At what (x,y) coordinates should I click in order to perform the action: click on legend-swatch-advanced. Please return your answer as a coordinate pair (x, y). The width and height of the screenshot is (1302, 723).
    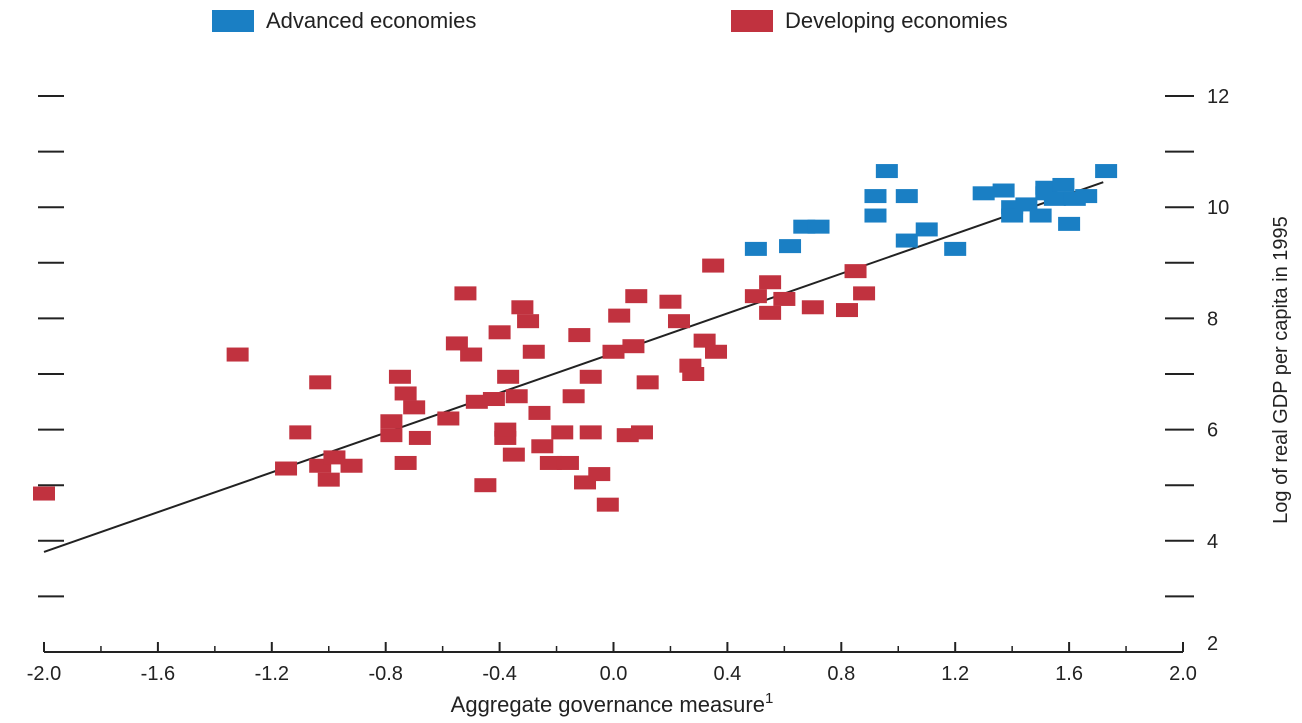
    Looking at the image, I should click on (233, 21).